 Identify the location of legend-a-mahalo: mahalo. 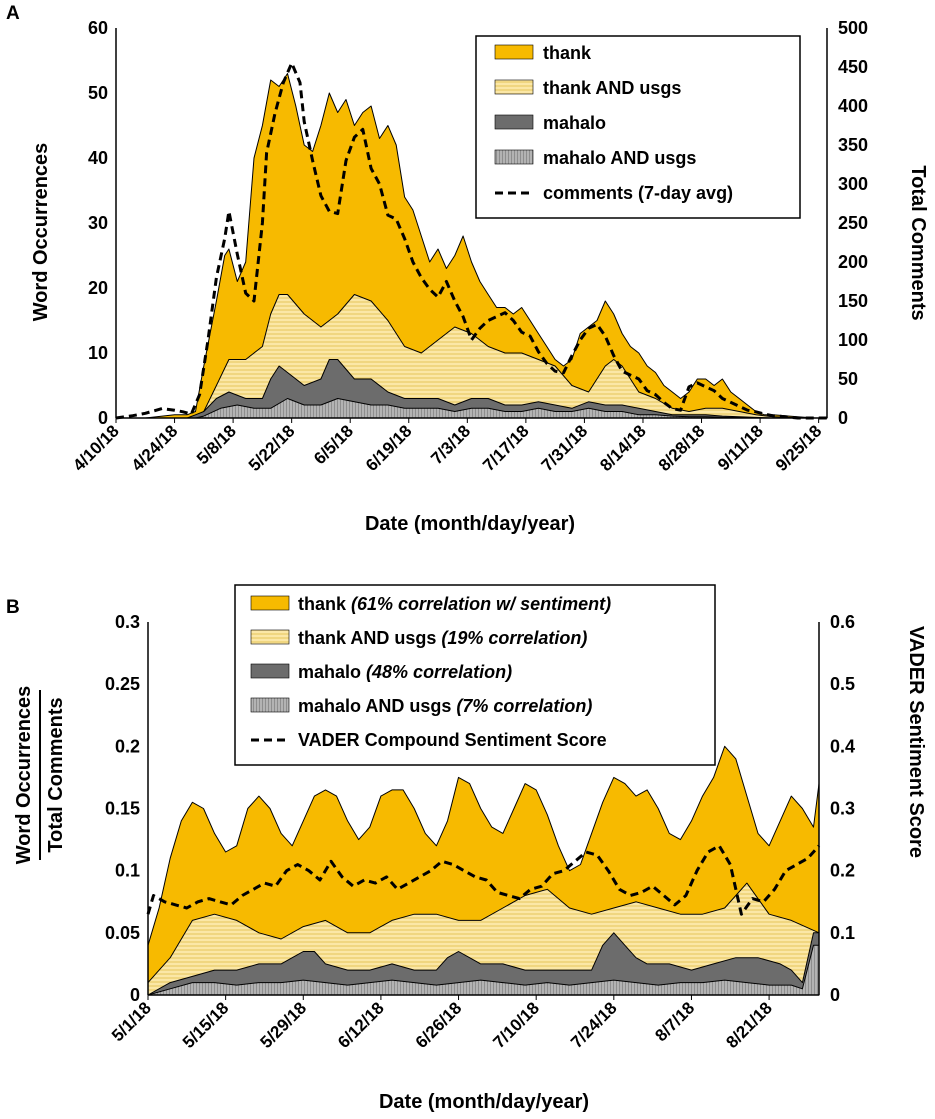
(550, 123).